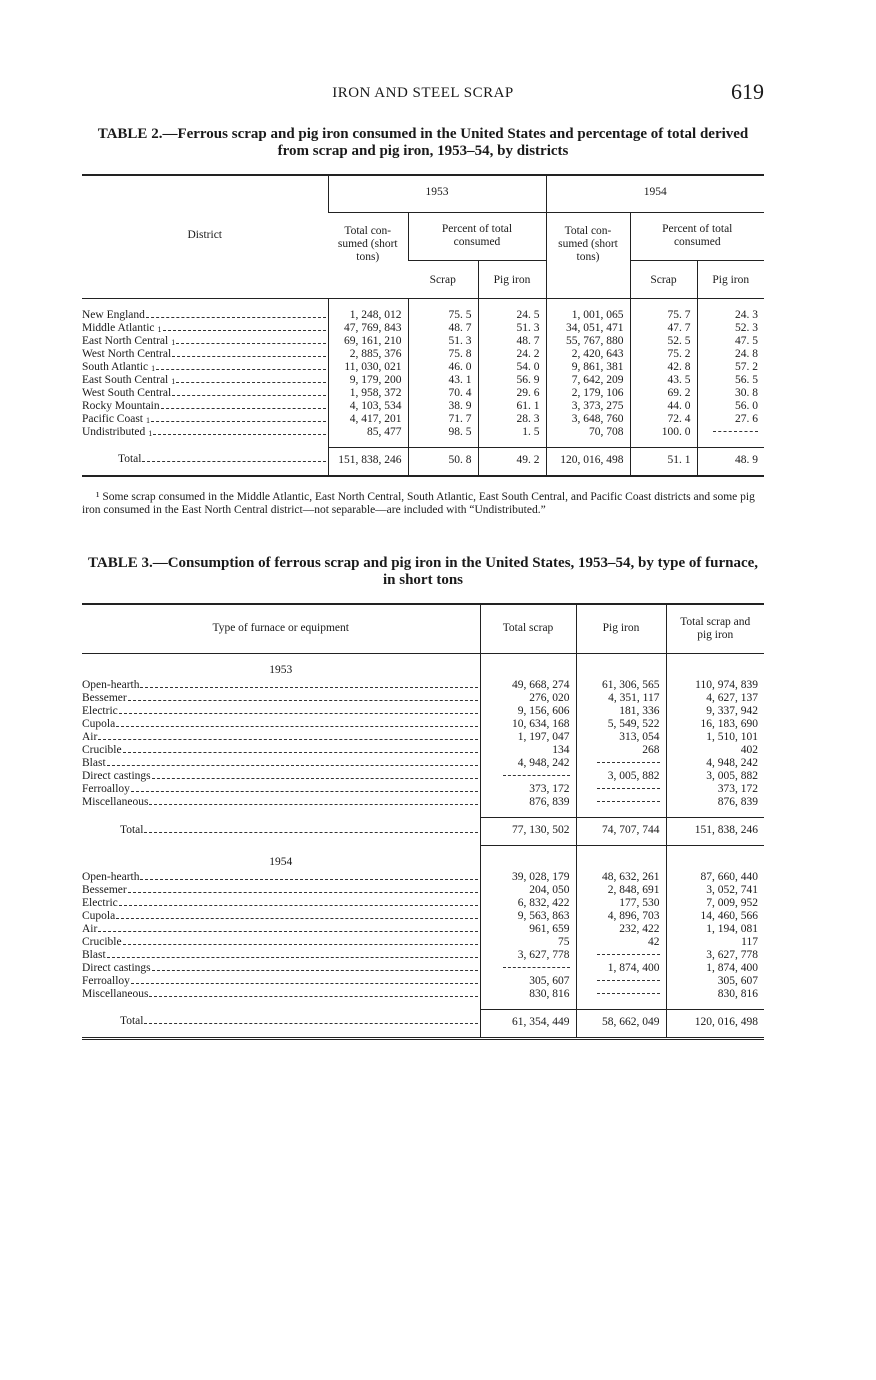 The image size is (876, 1380). I want to click on row-label-text: Crucible, so click(102, 941).